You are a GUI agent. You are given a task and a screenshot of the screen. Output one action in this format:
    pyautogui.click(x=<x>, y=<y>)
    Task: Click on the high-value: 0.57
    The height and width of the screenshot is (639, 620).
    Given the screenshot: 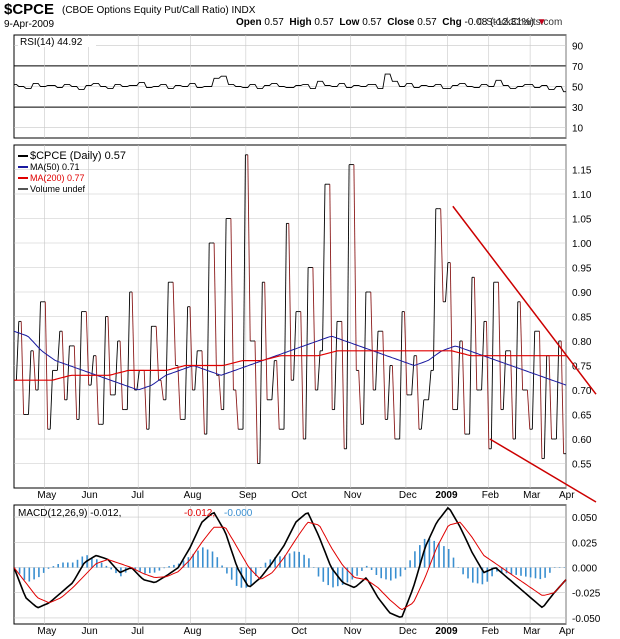 What is the action you would take?
    pyautogui.click(x=324, y=22)
    